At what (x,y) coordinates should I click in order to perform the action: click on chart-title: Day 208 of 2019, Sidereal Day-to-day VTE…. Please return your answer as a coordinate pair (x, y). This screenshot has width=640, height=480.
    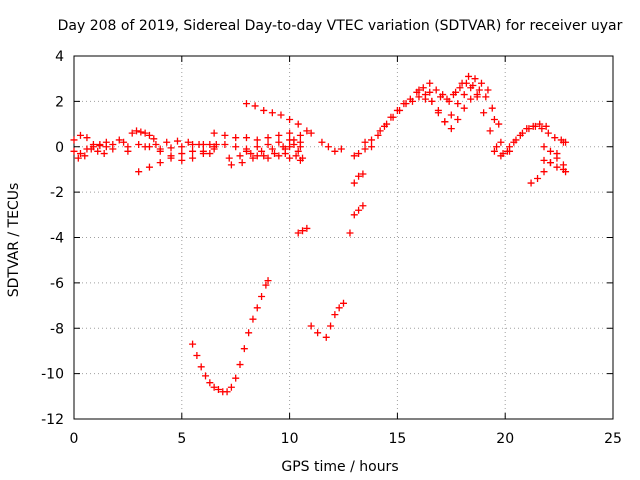
    Looking at the image, I should click on (340, 26).